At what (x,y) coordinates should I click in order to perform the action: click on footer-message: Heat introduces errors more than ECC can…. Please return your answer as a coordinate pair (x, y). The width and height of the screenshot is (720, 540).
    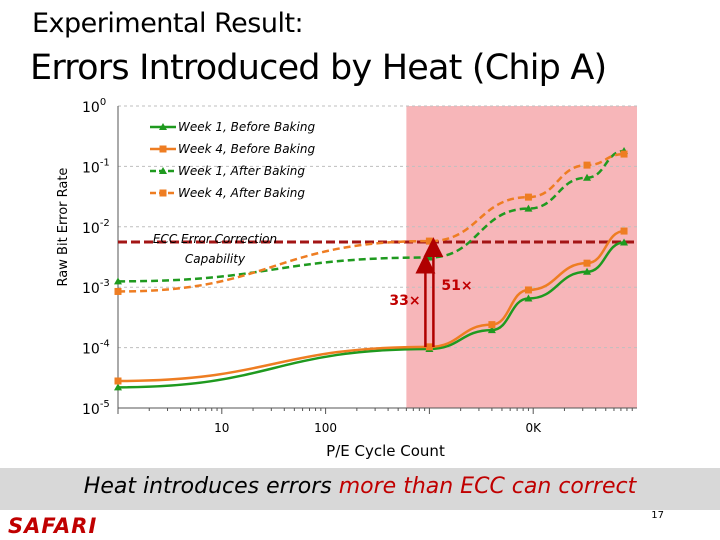
    Looking at the image, I should click on (360, 486).